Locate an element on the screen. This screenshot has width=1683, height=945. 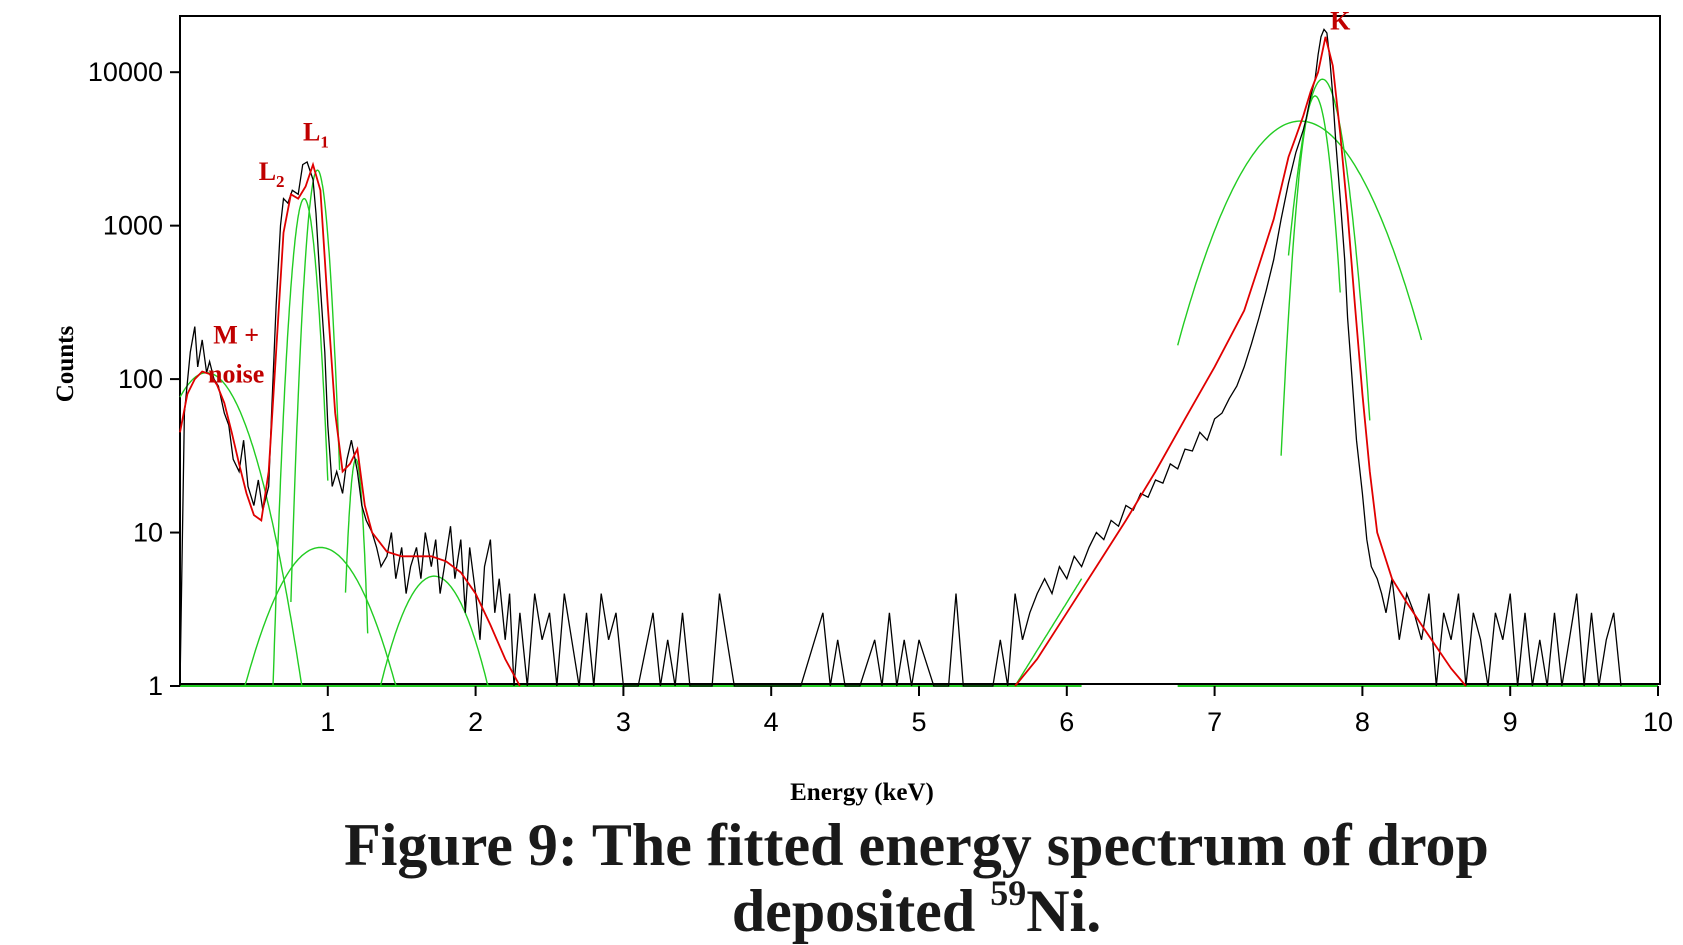
y-tick-label: 1 is located at coordinates (155, 686).